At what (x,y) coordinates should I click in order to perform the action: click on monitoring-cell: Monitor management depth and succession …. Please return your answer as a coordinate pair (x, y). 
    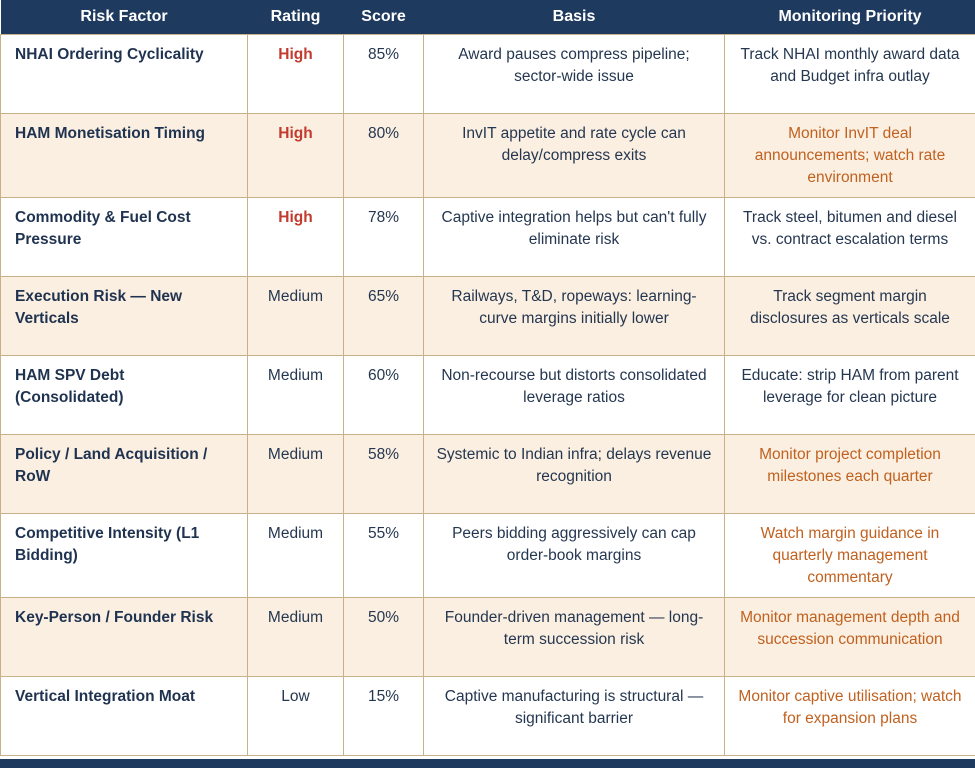
    Looking at the image, I should click on (849, 637).